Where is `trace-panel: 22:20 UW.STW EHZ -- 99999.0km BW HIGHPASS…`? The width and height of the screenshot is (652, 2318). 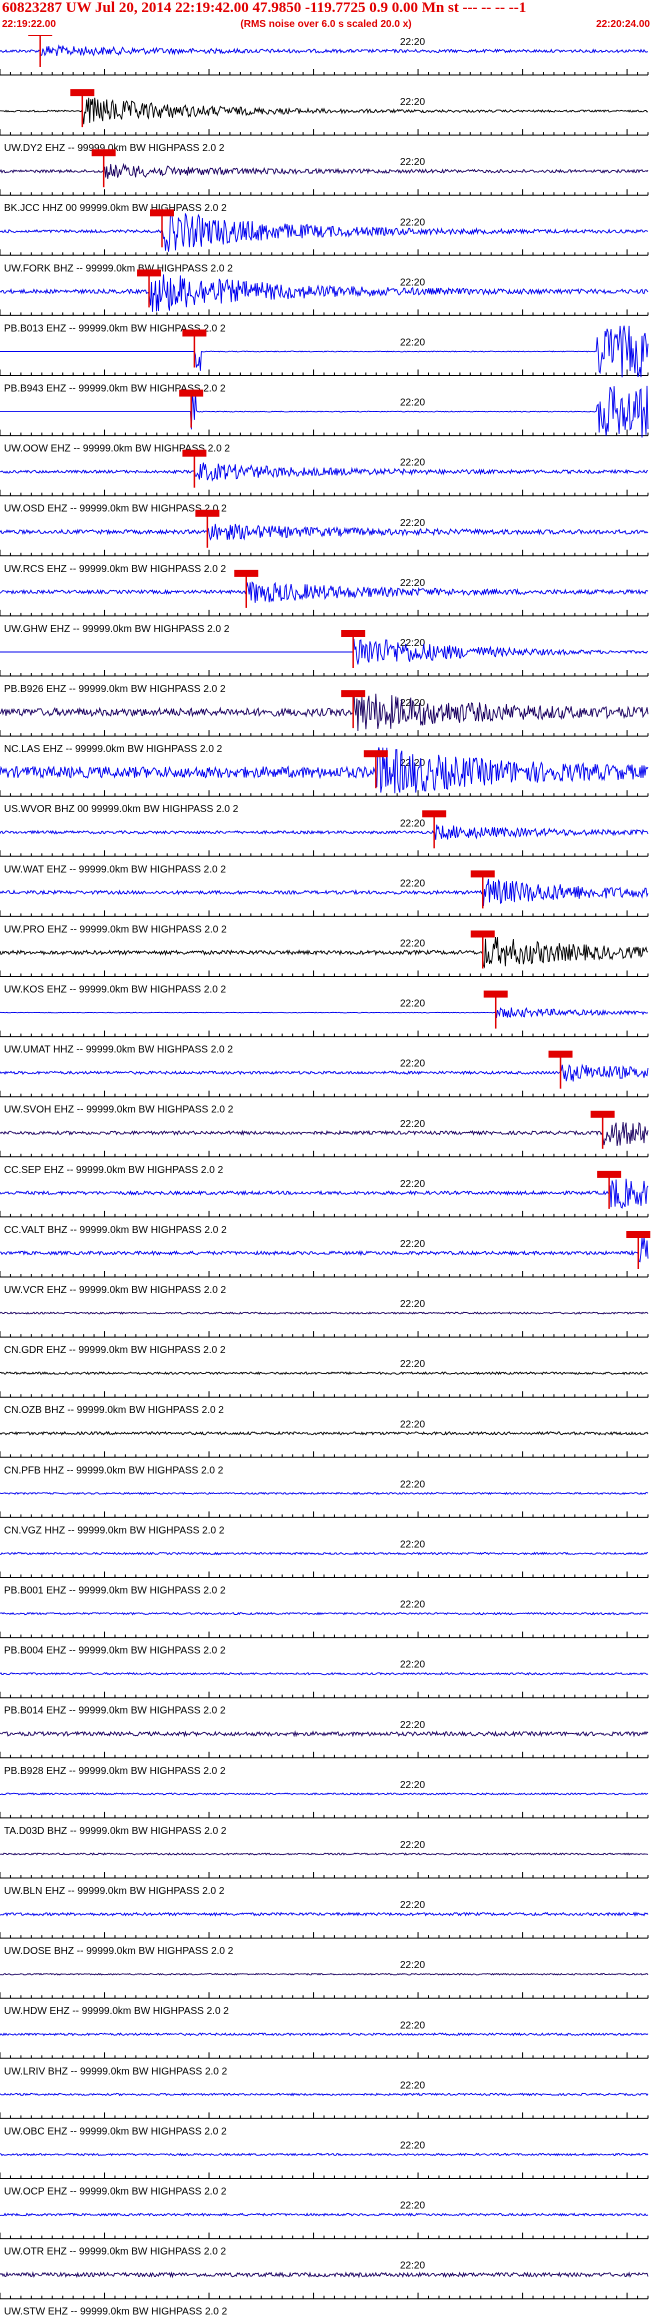 trace-panel: 22:20 UW.STW EHZ -- 99999.0km BW HIGHPASS… is located at coordinates (324, 2289).